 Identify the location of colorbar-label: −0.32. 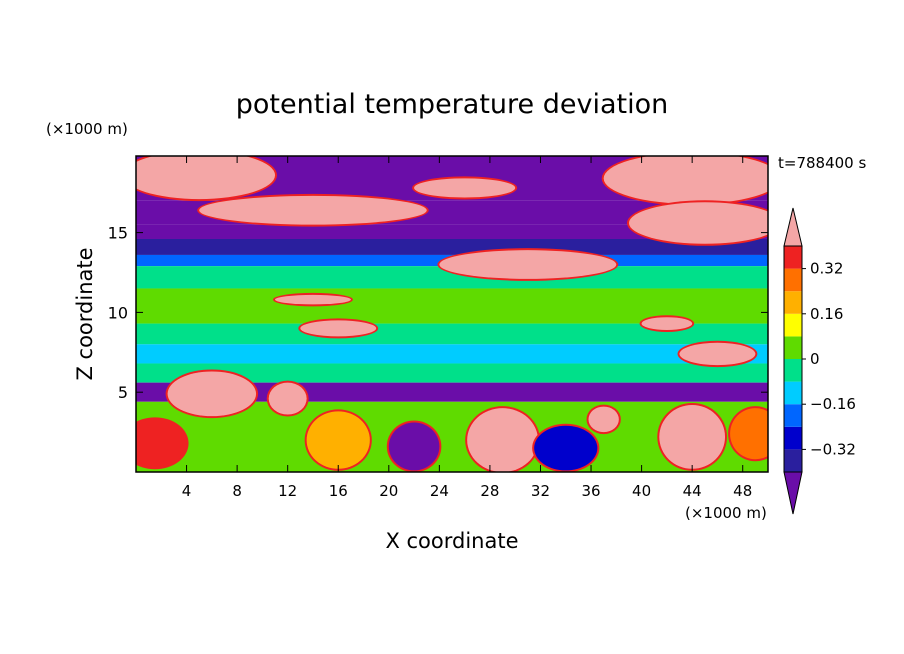
(833, 449).